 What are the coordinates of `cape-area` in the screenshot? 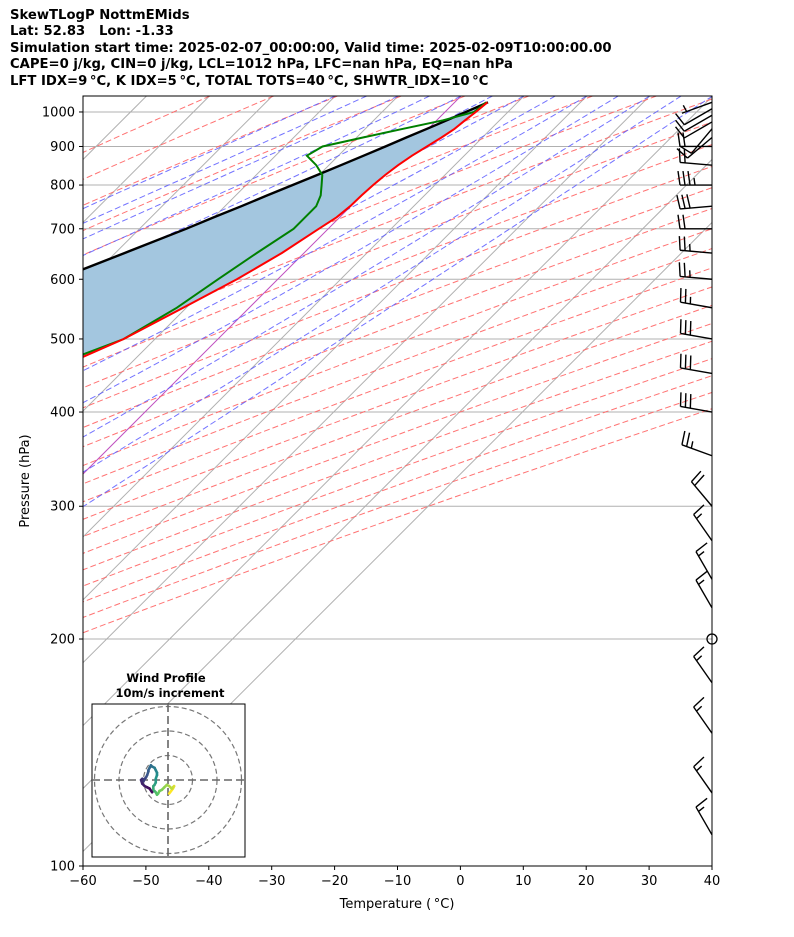 It's located at (285, 229).